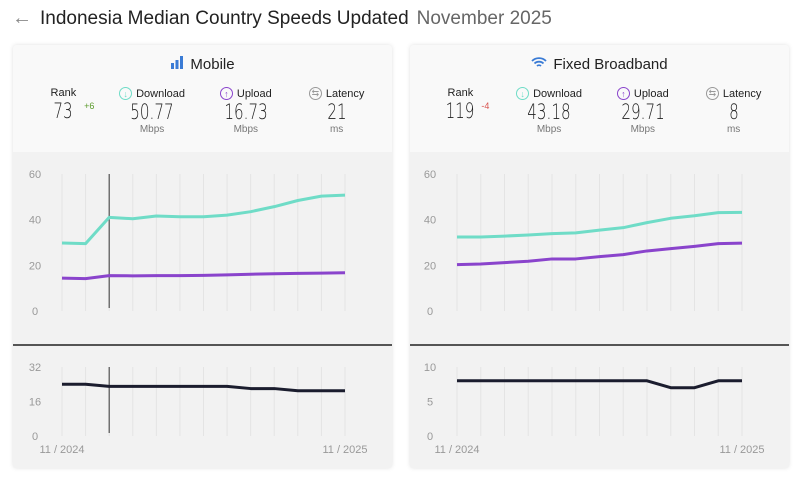 The height and width of the screenshot is (479, 800). What do you see at coordinates (35, 368) in the screenshot?
I see `y-tick-label: 32` at bounding box center [35, 368].